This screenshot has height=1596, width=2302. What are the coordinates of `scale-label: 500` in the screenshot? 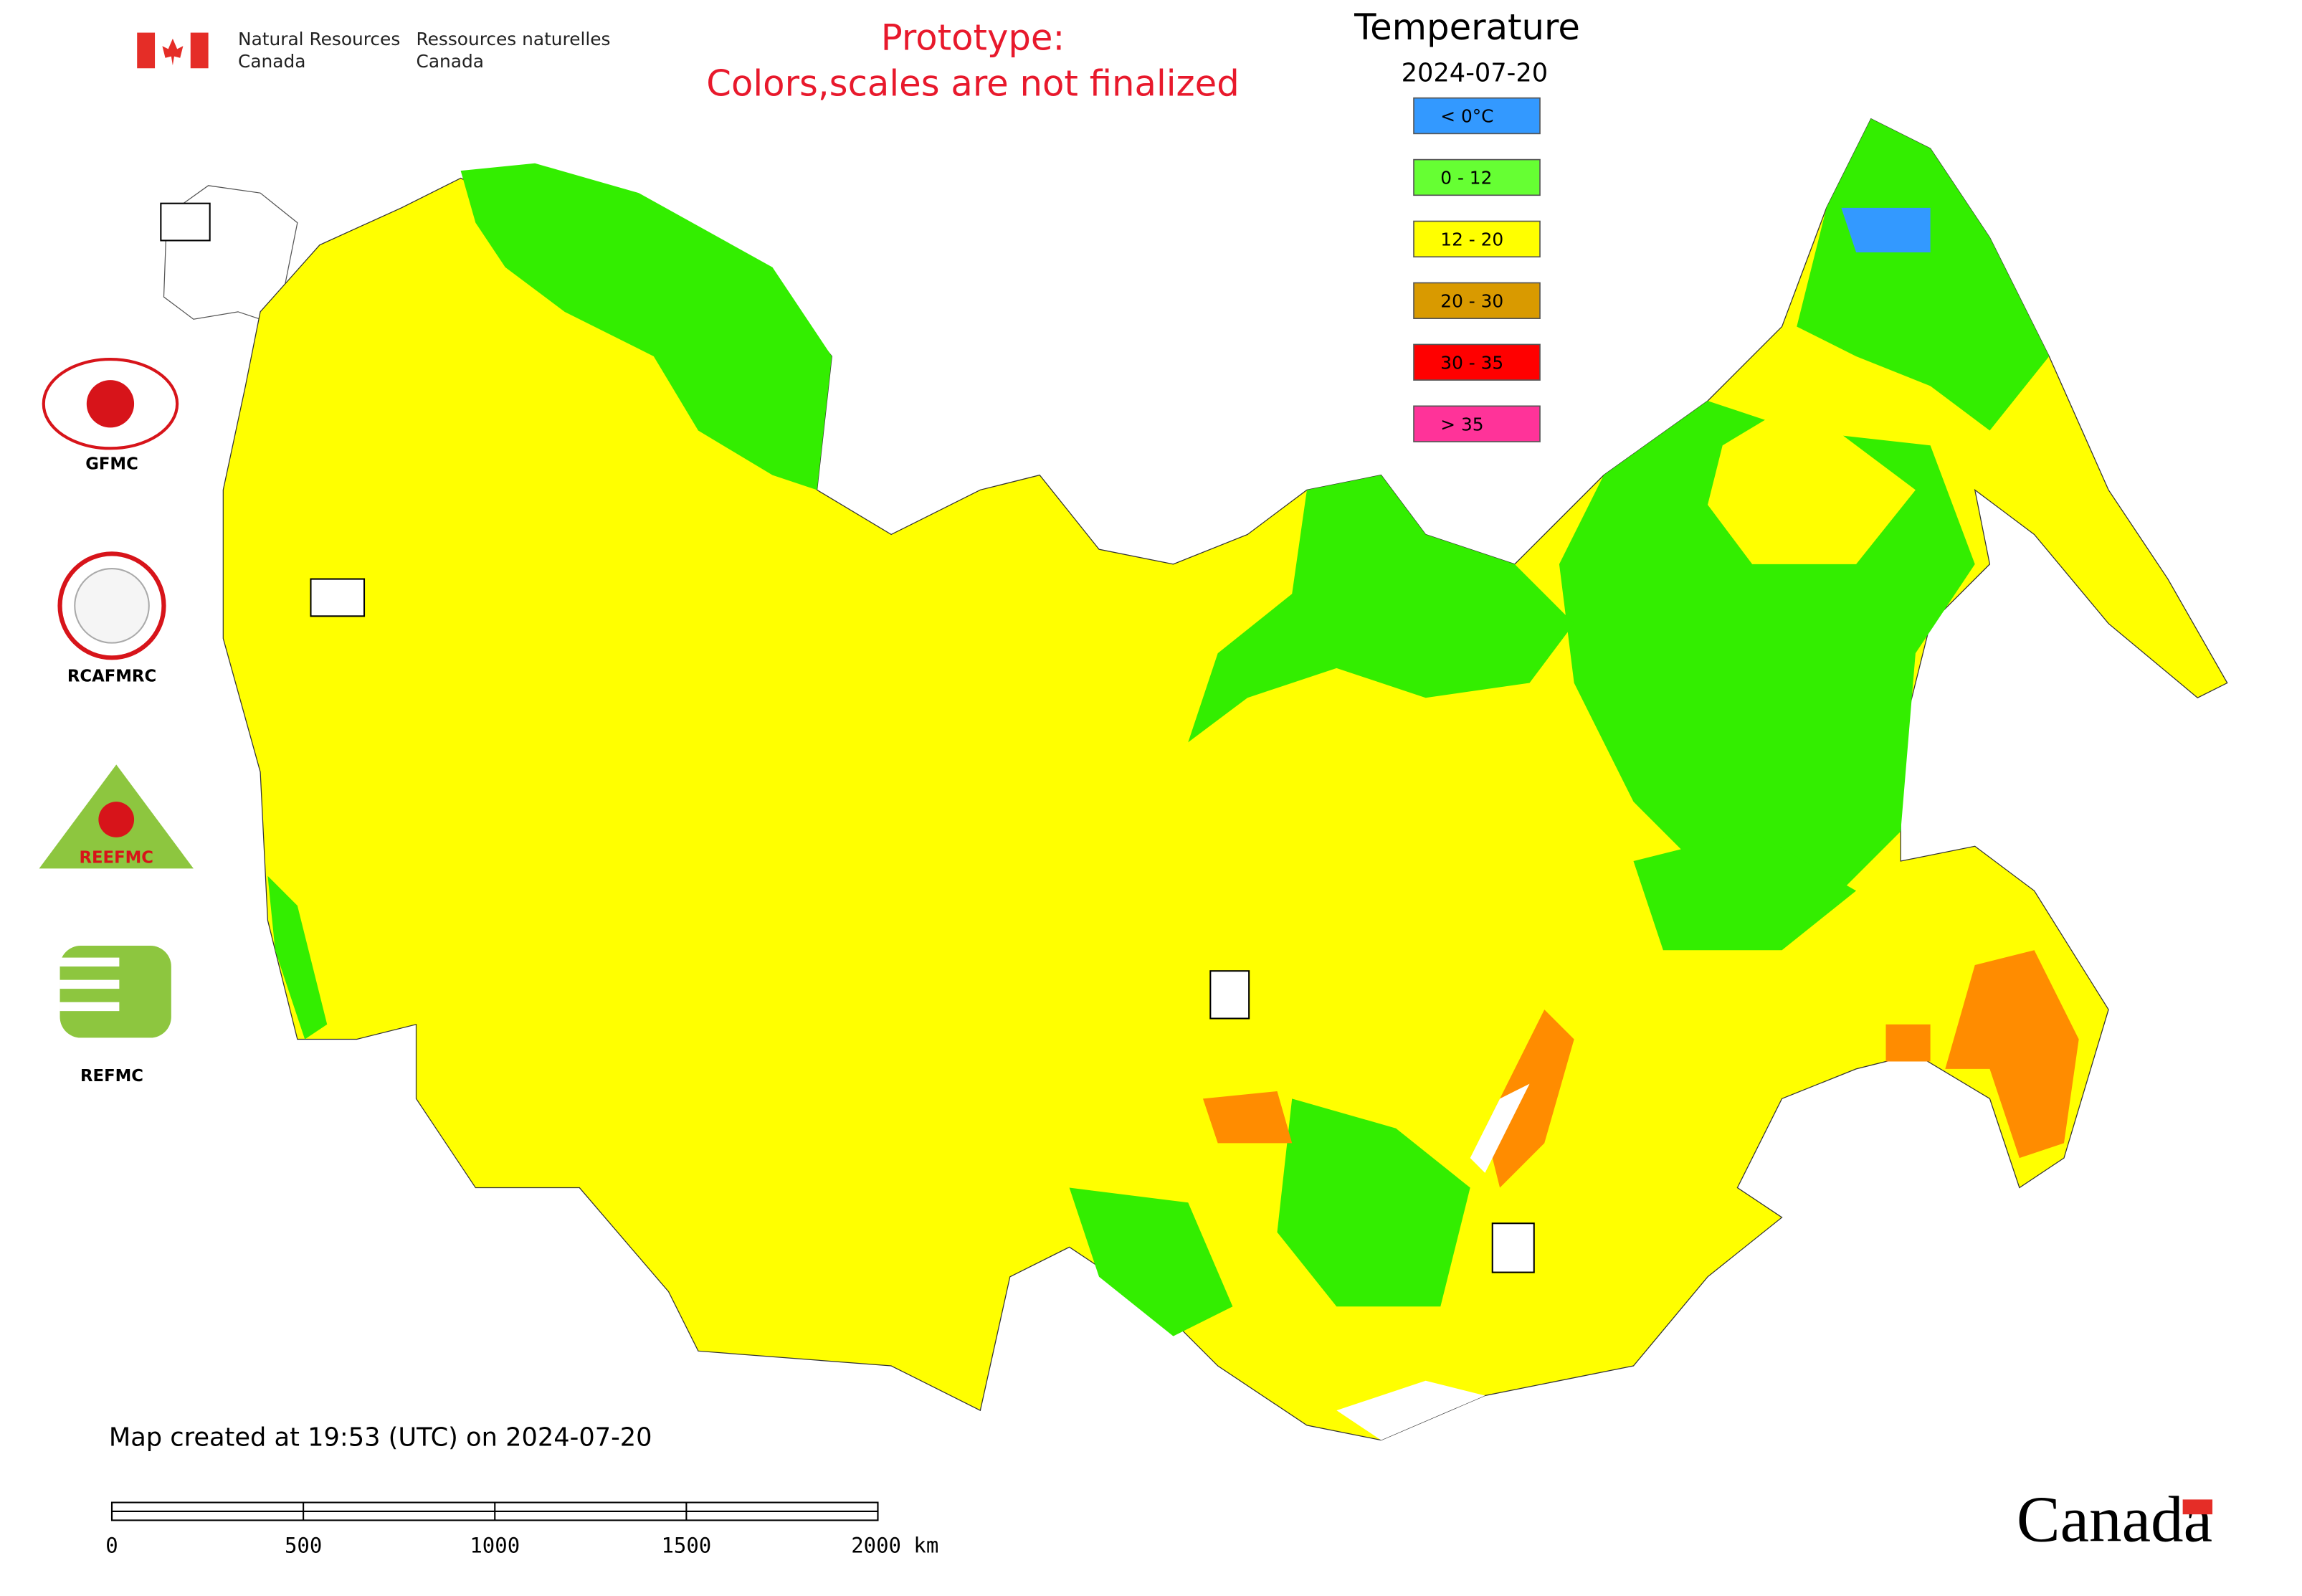 It's located at (303, 1546).